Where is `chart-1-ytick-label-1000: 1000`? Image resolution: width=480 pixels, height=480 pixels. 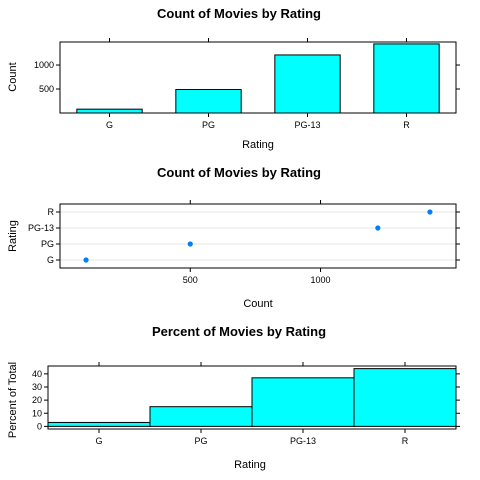
chart-1-ytick-label-1000: 1000 is located at coordinates (44, 65).